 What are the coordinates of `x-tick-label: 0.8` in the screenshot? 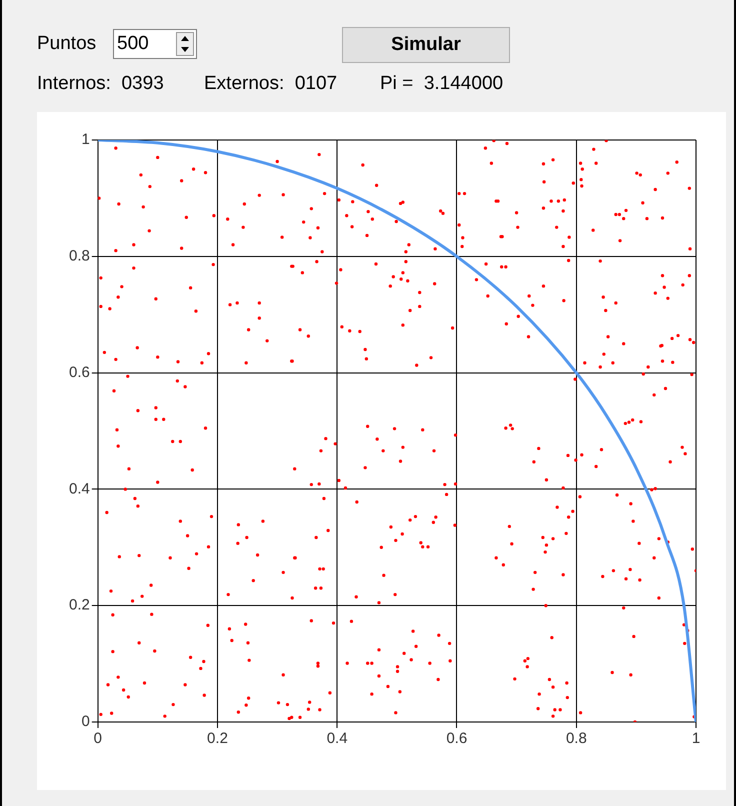 It's located at (576, 739).